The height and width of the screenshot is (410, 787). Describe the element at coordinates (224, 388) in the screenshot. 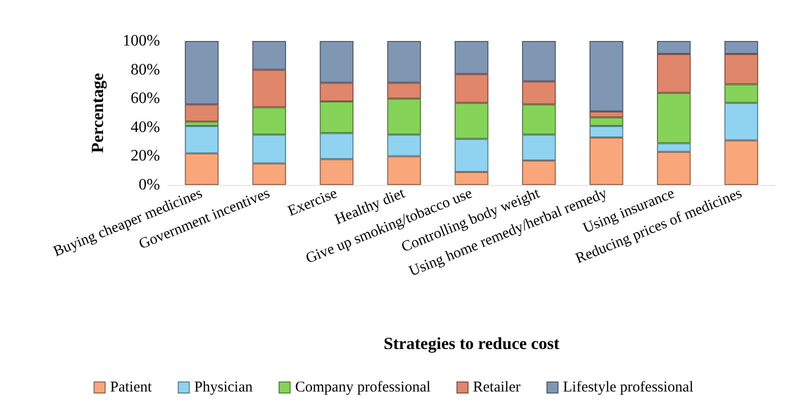

I see `legend-label: Physician` at that location.